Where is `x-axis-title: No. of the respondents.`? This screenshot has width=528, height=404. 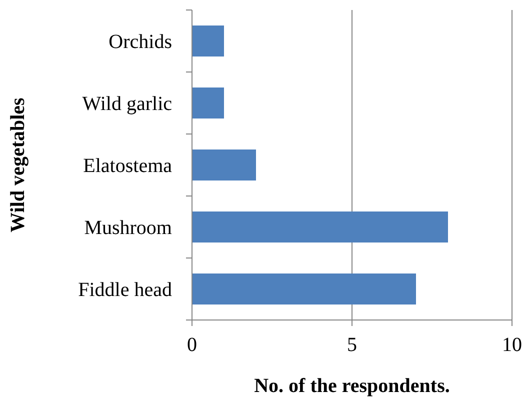
x-axis-title: No. of the respondents. is located at coordinates (352, 386).